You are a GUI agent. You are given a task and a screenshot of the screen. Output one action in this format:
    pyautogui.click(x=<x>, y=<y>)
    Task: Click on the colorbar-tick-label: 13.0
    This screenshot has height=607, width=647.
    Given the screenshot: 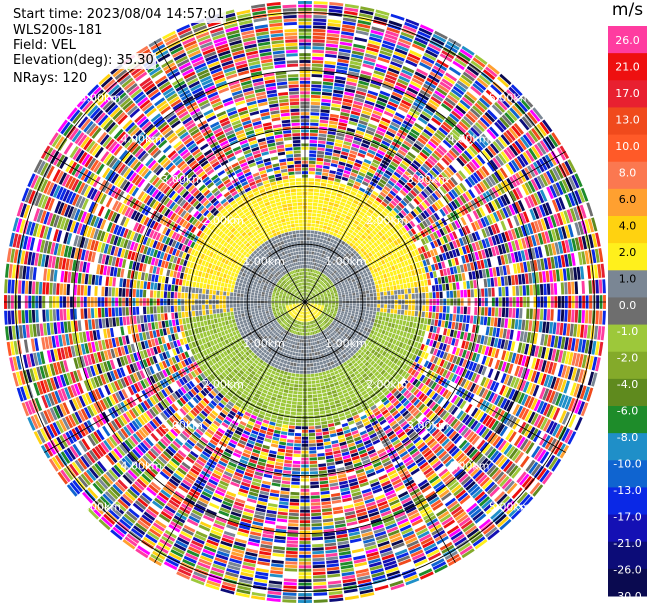 What is the action you would take?
    pyautogui.click(x=627, y=119)
    